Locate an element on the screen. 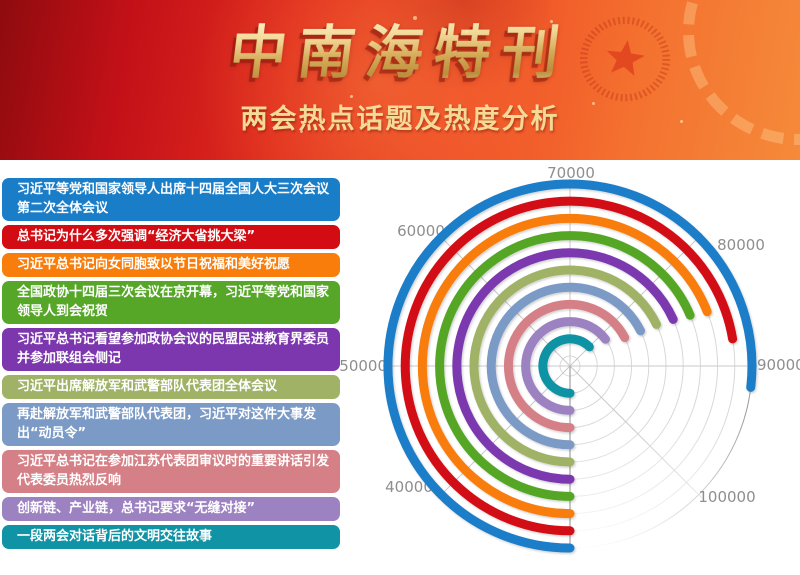  topic-item-6: 习近平出席解放军和武警部队代表团全体会议 is located at coordinates (171, 387).